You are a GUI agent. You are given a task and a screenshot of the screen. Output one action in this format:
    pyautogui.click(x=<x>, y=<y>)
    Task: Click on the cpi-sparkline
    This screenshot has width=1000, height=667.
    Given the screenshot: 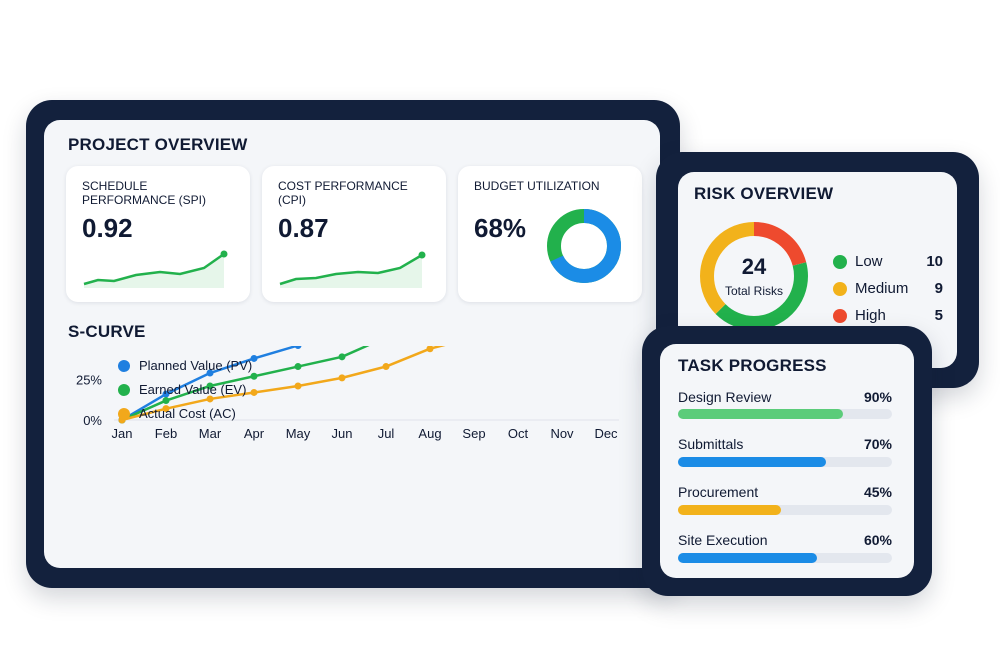 What is the action you would take?
    pyautogui.click(x=352, y=269)
    